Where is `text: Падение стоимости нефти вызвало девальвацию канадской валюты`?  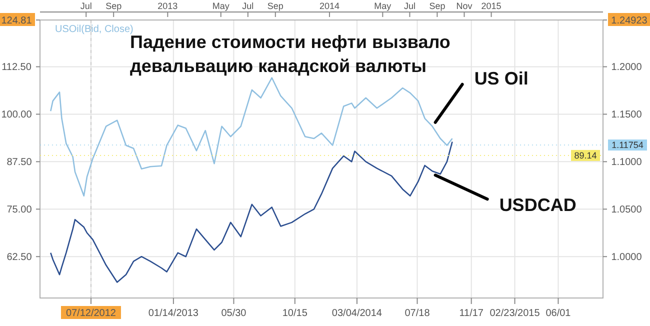 text: Падение стоимости нефти вызвало девальвацию канадской валюты is located at coordinates (290, 54).